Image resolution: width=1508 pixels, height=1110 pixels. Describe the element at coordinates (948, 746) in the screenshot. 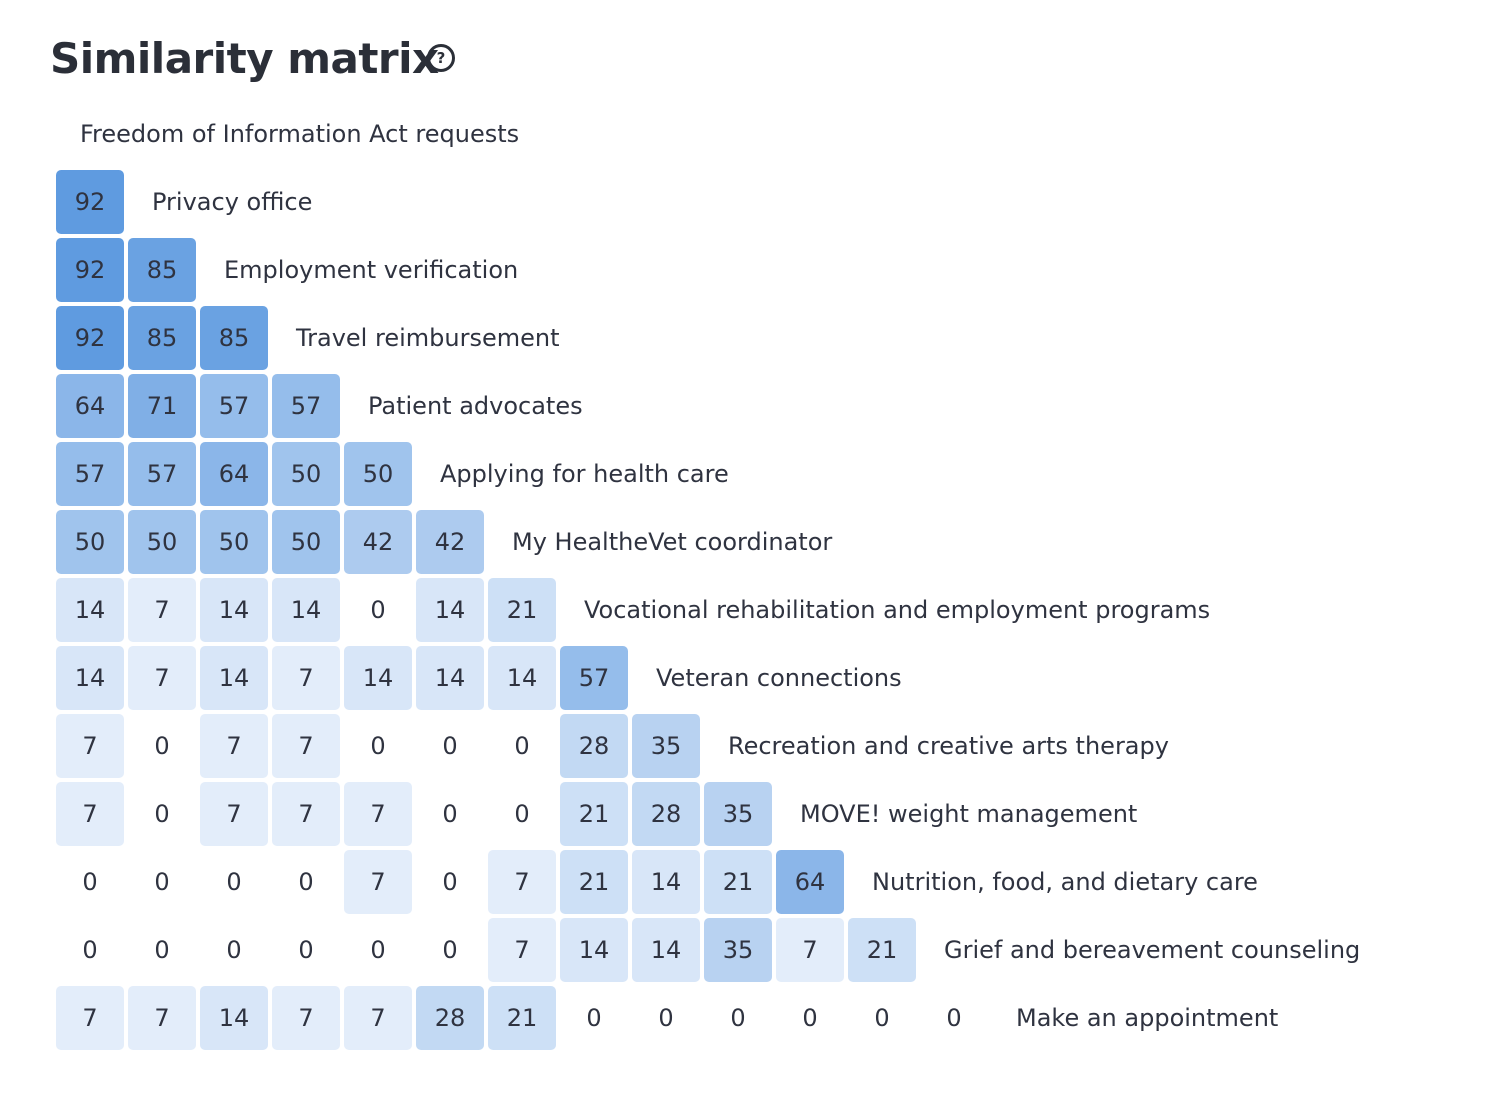

I see `row-label: Recreation and creative arts therapy` at that location.